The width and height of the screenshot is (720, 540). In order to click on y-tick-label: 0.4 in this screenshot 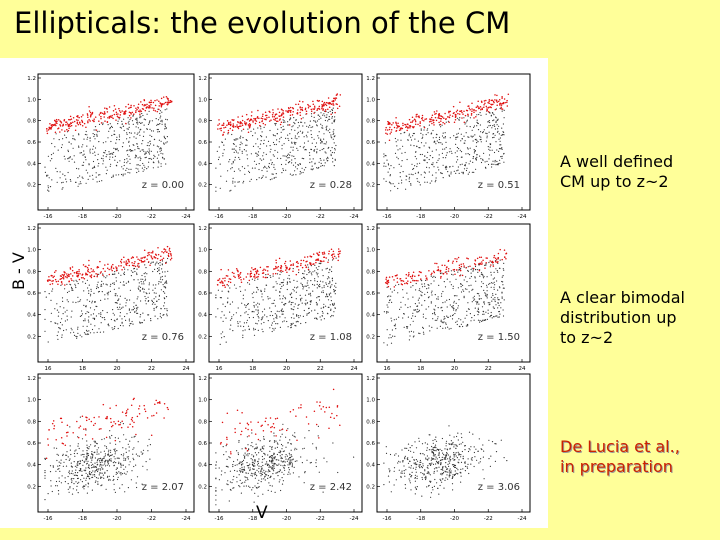, I will do `click(202, 316)`.